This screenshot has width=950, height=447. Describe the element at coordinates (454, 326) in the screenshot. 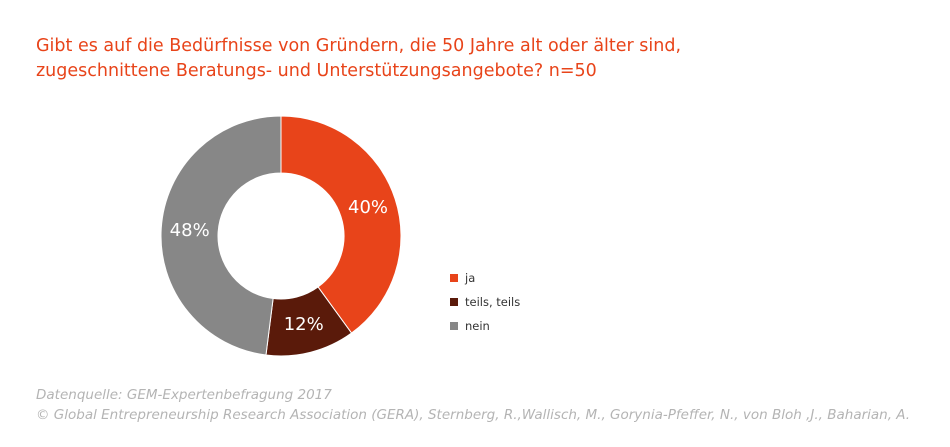

I see `legend-swatch-nein` at that location.